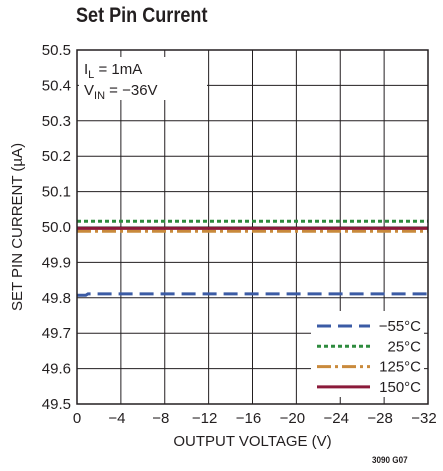 The height and width of the screenshot is (471, 443). What do you see at coordinates (56, 333) in the screenshot?
I see `y-tick-label: 49.7` at bounding box center [56, 333].